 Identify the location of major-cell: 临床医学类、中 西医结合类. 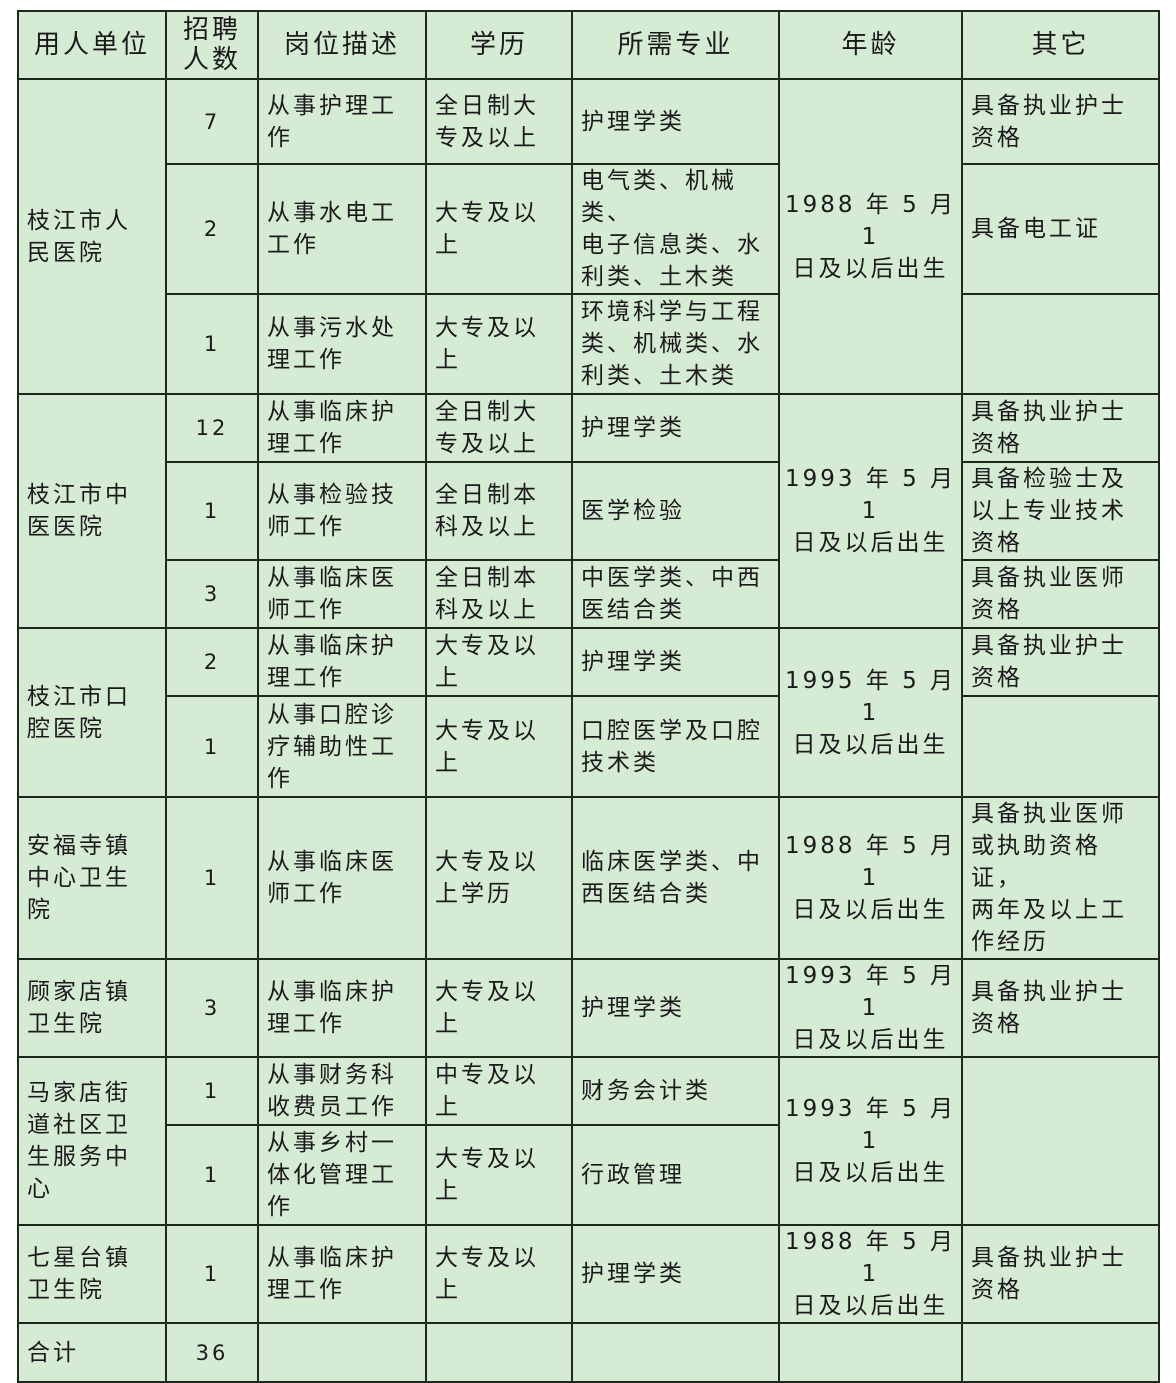
(675, 878).